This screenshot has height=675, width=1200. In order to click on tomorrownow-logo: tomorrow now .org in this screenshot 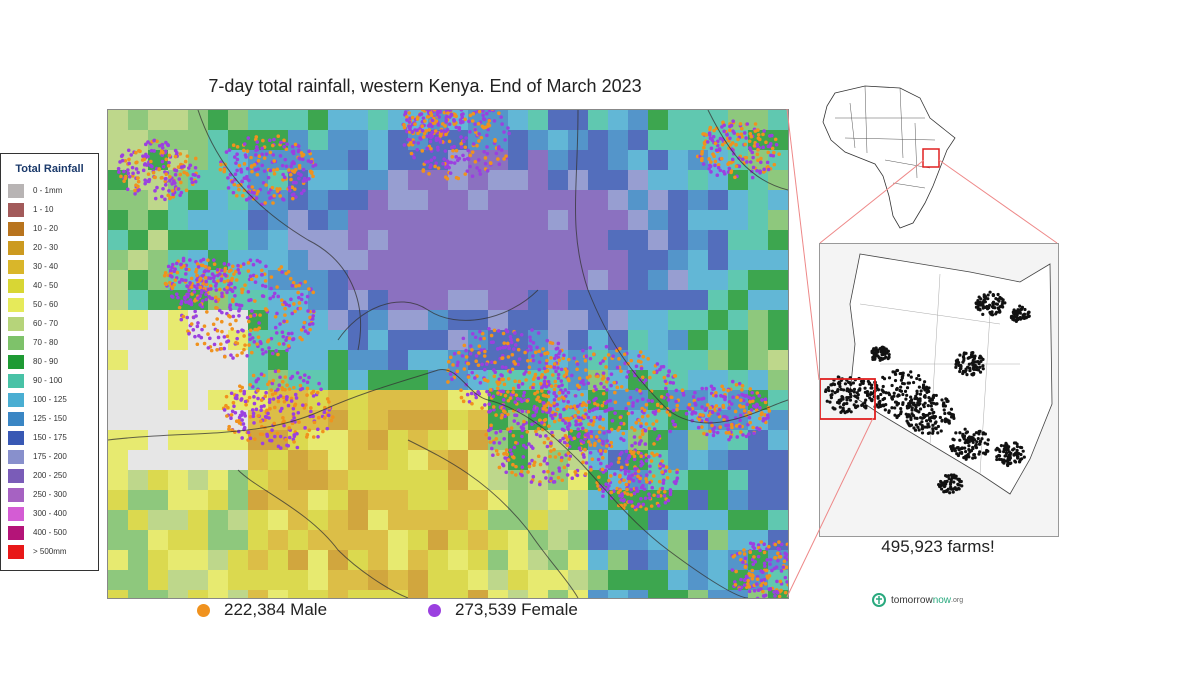, I will do `click(917, 600)`.